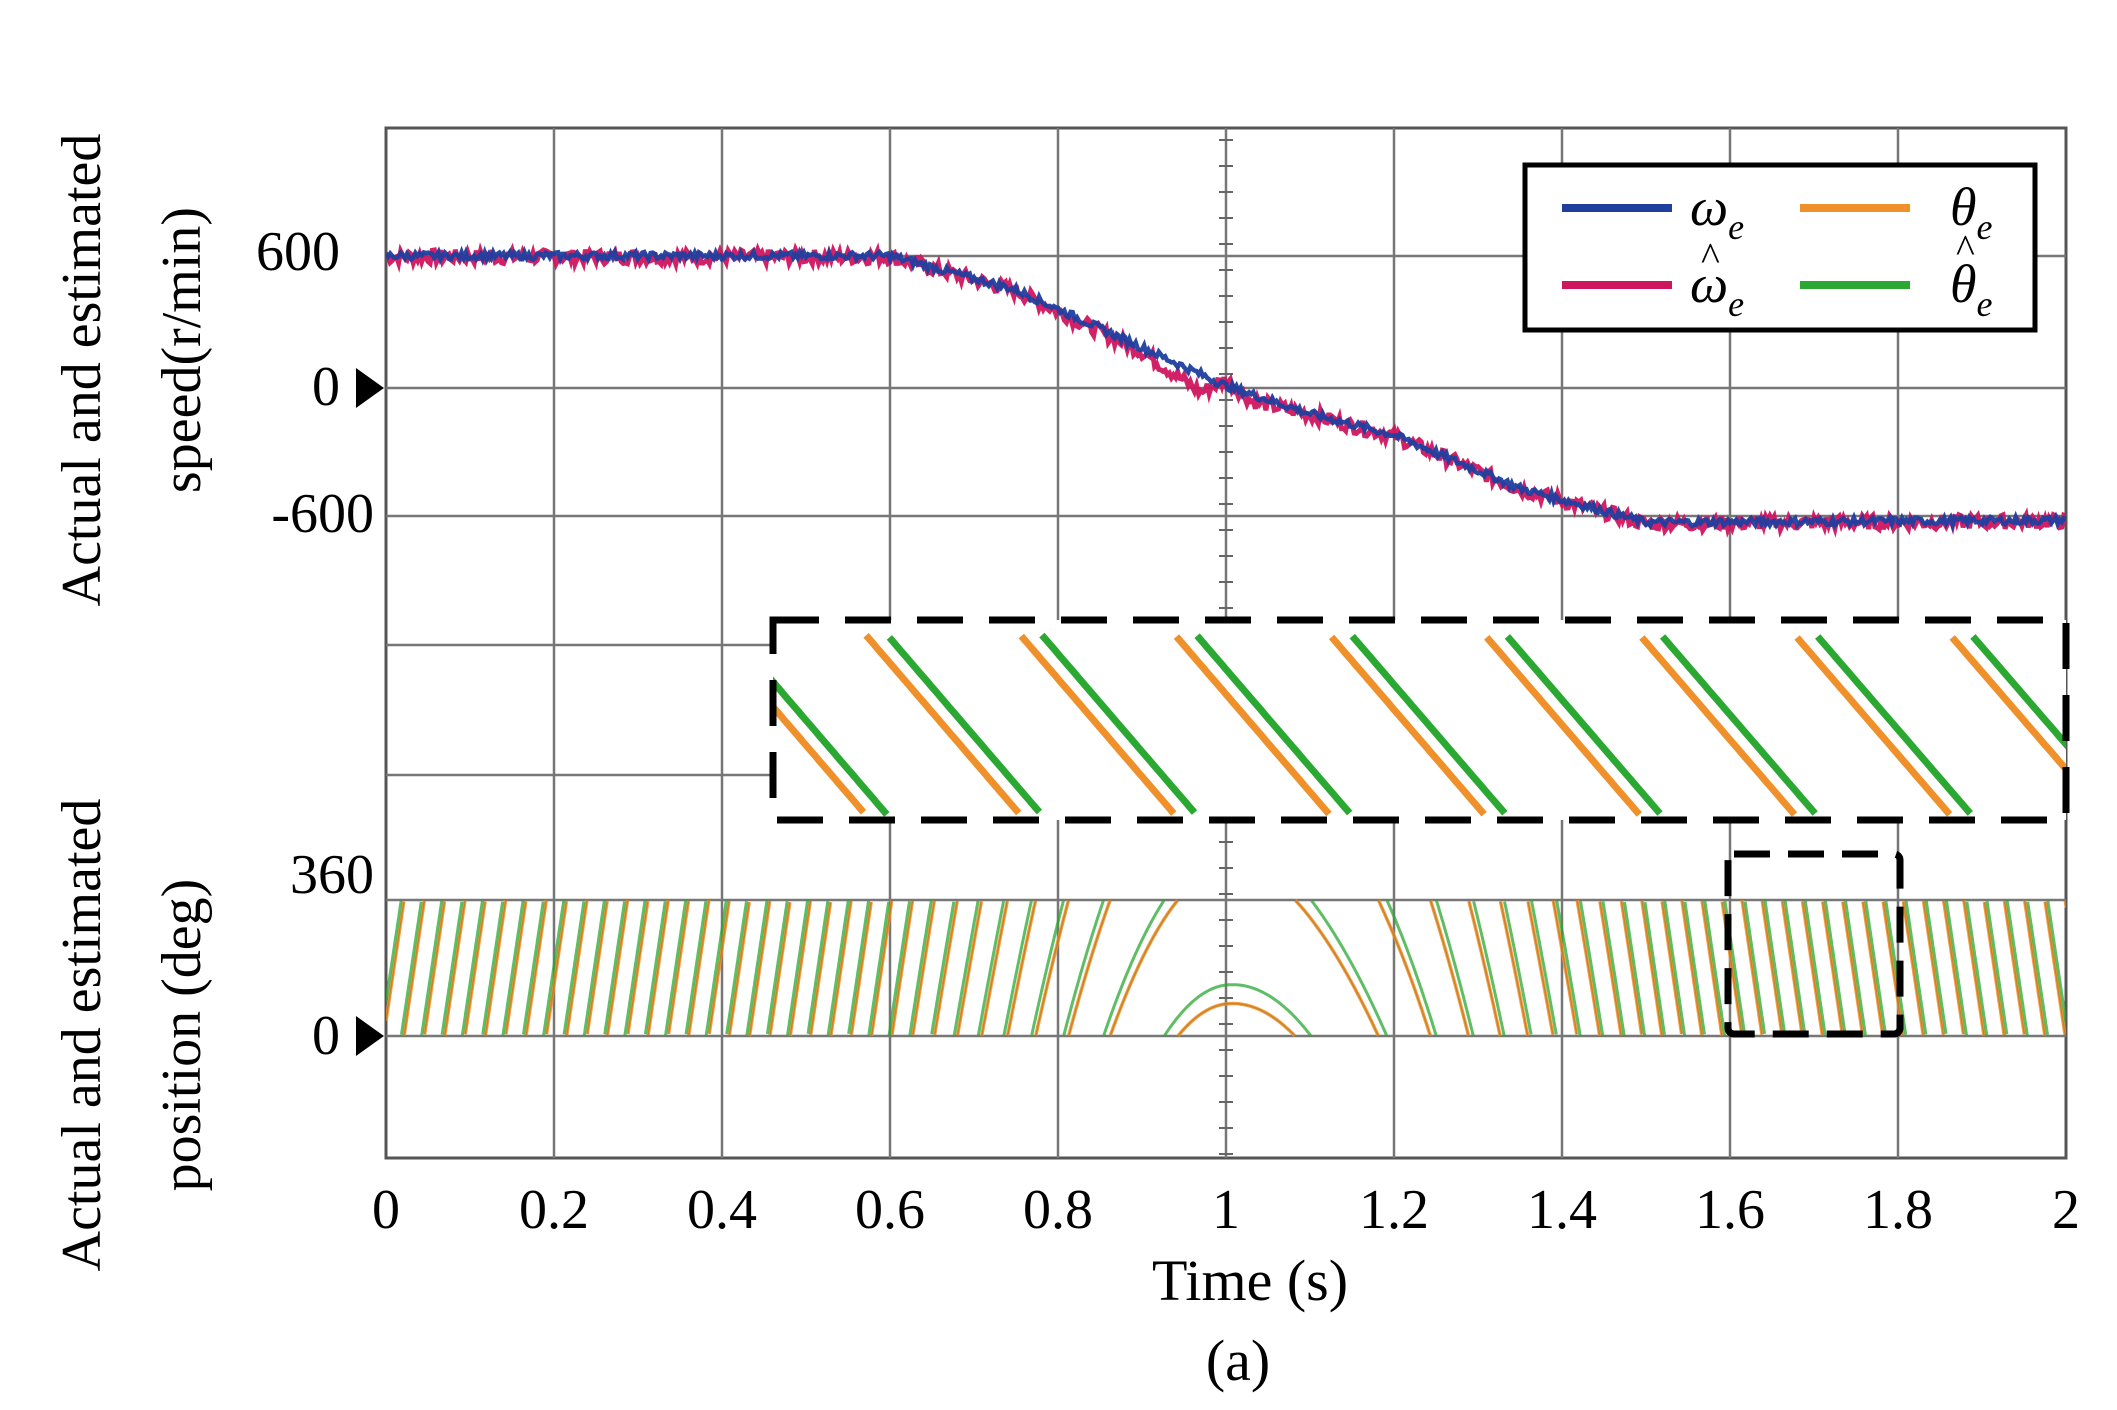 This screenshot has width=2117, height=1410. I want to click on speed-ylabel-line2: speed(r/min), so click(182, 350).